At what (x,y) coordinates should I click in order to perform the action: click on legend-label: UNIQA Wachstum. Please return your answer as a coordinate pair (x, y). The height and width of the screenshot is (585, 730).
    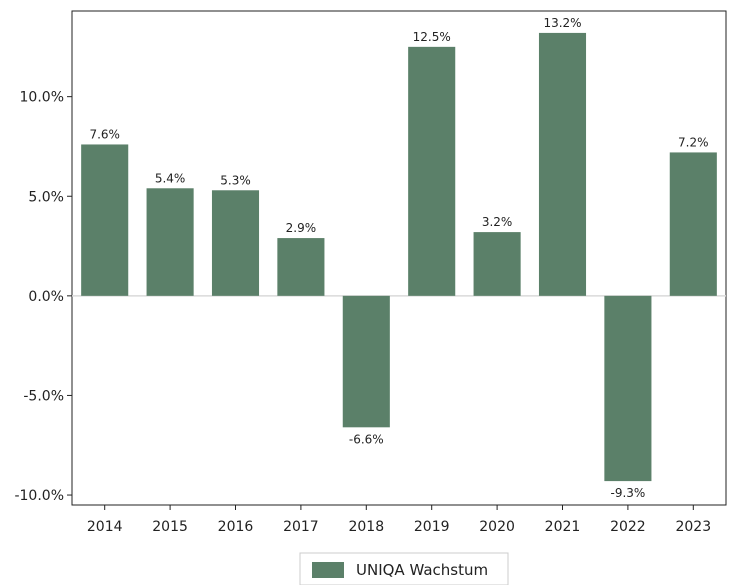
    Looking at the image, I should click on (422, 570).